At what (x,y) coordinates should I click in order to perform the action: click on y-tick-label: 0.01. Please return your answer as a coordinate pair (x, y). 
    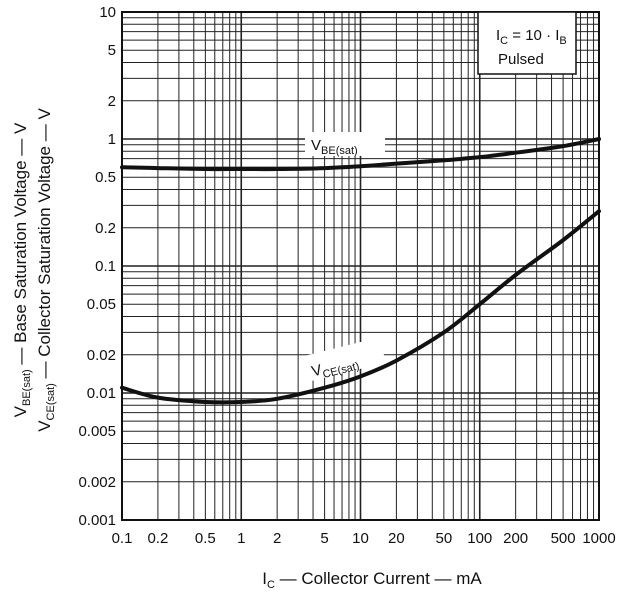
    Looking at the image, I should click on (101, 393).